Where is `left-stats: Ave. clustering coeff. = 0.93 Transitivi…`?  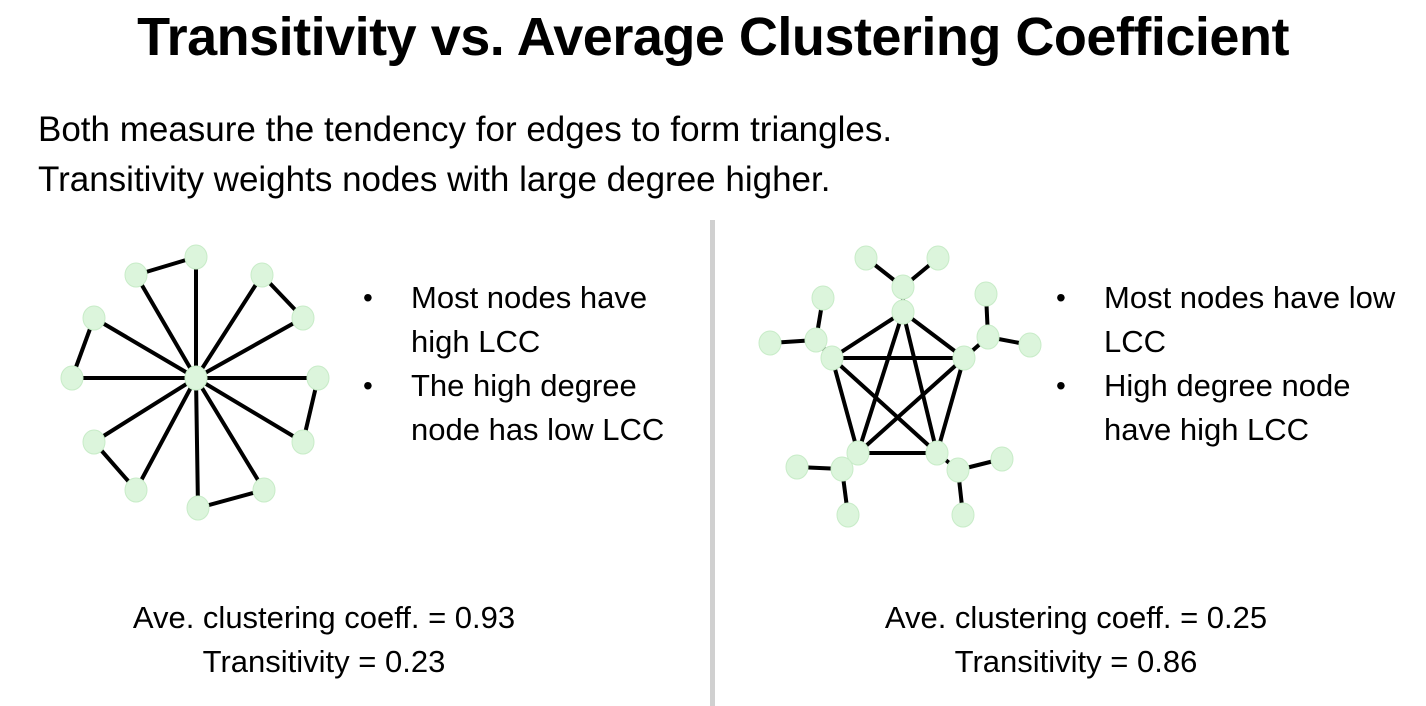 left-stats: Ave. clustering coeff. = 0.93 Transitivi… is located at coordinates (324, 640).